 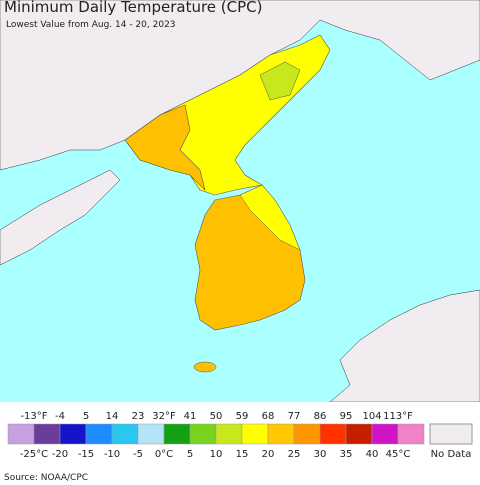 I want to click on legend-c-label: 30, so click(x=320, y=454).